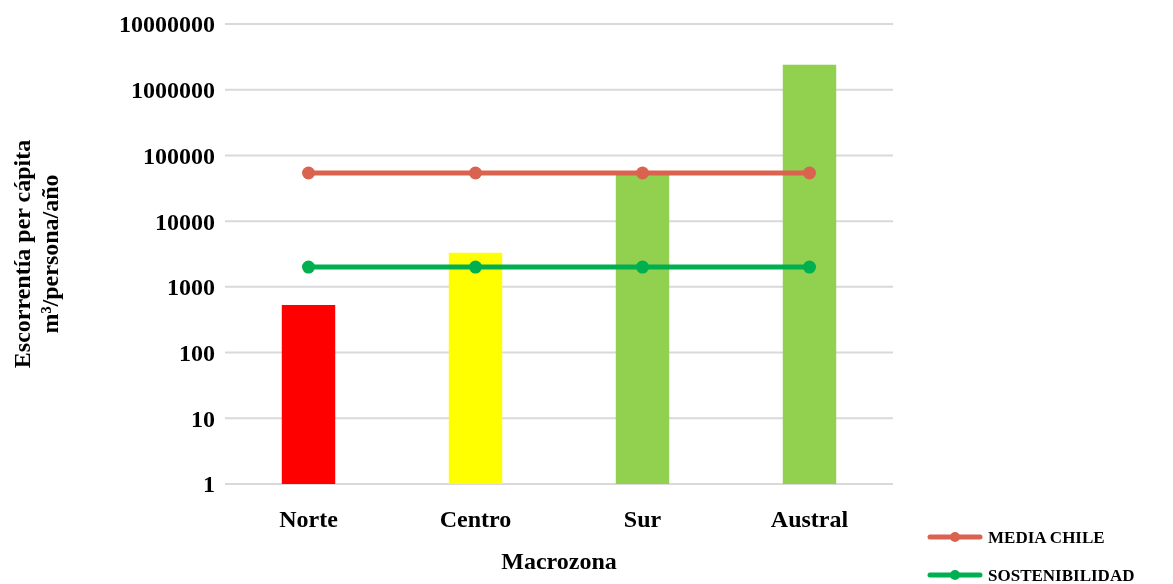 This screenshot has width=1173, height=584. I want to click on legend-label: MEDIA CHILE, so click(1046, 537).